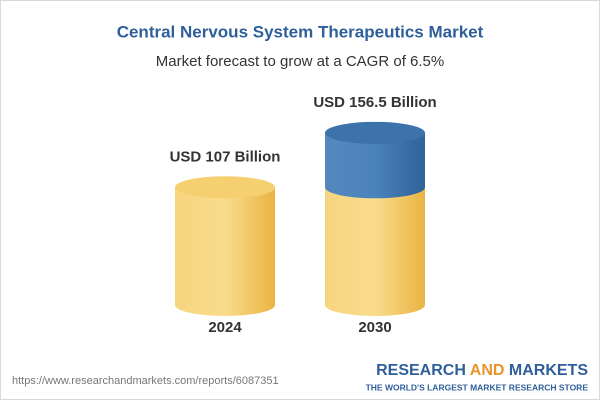  I want to click on brand-part: MARKETS, so click(548, 370).